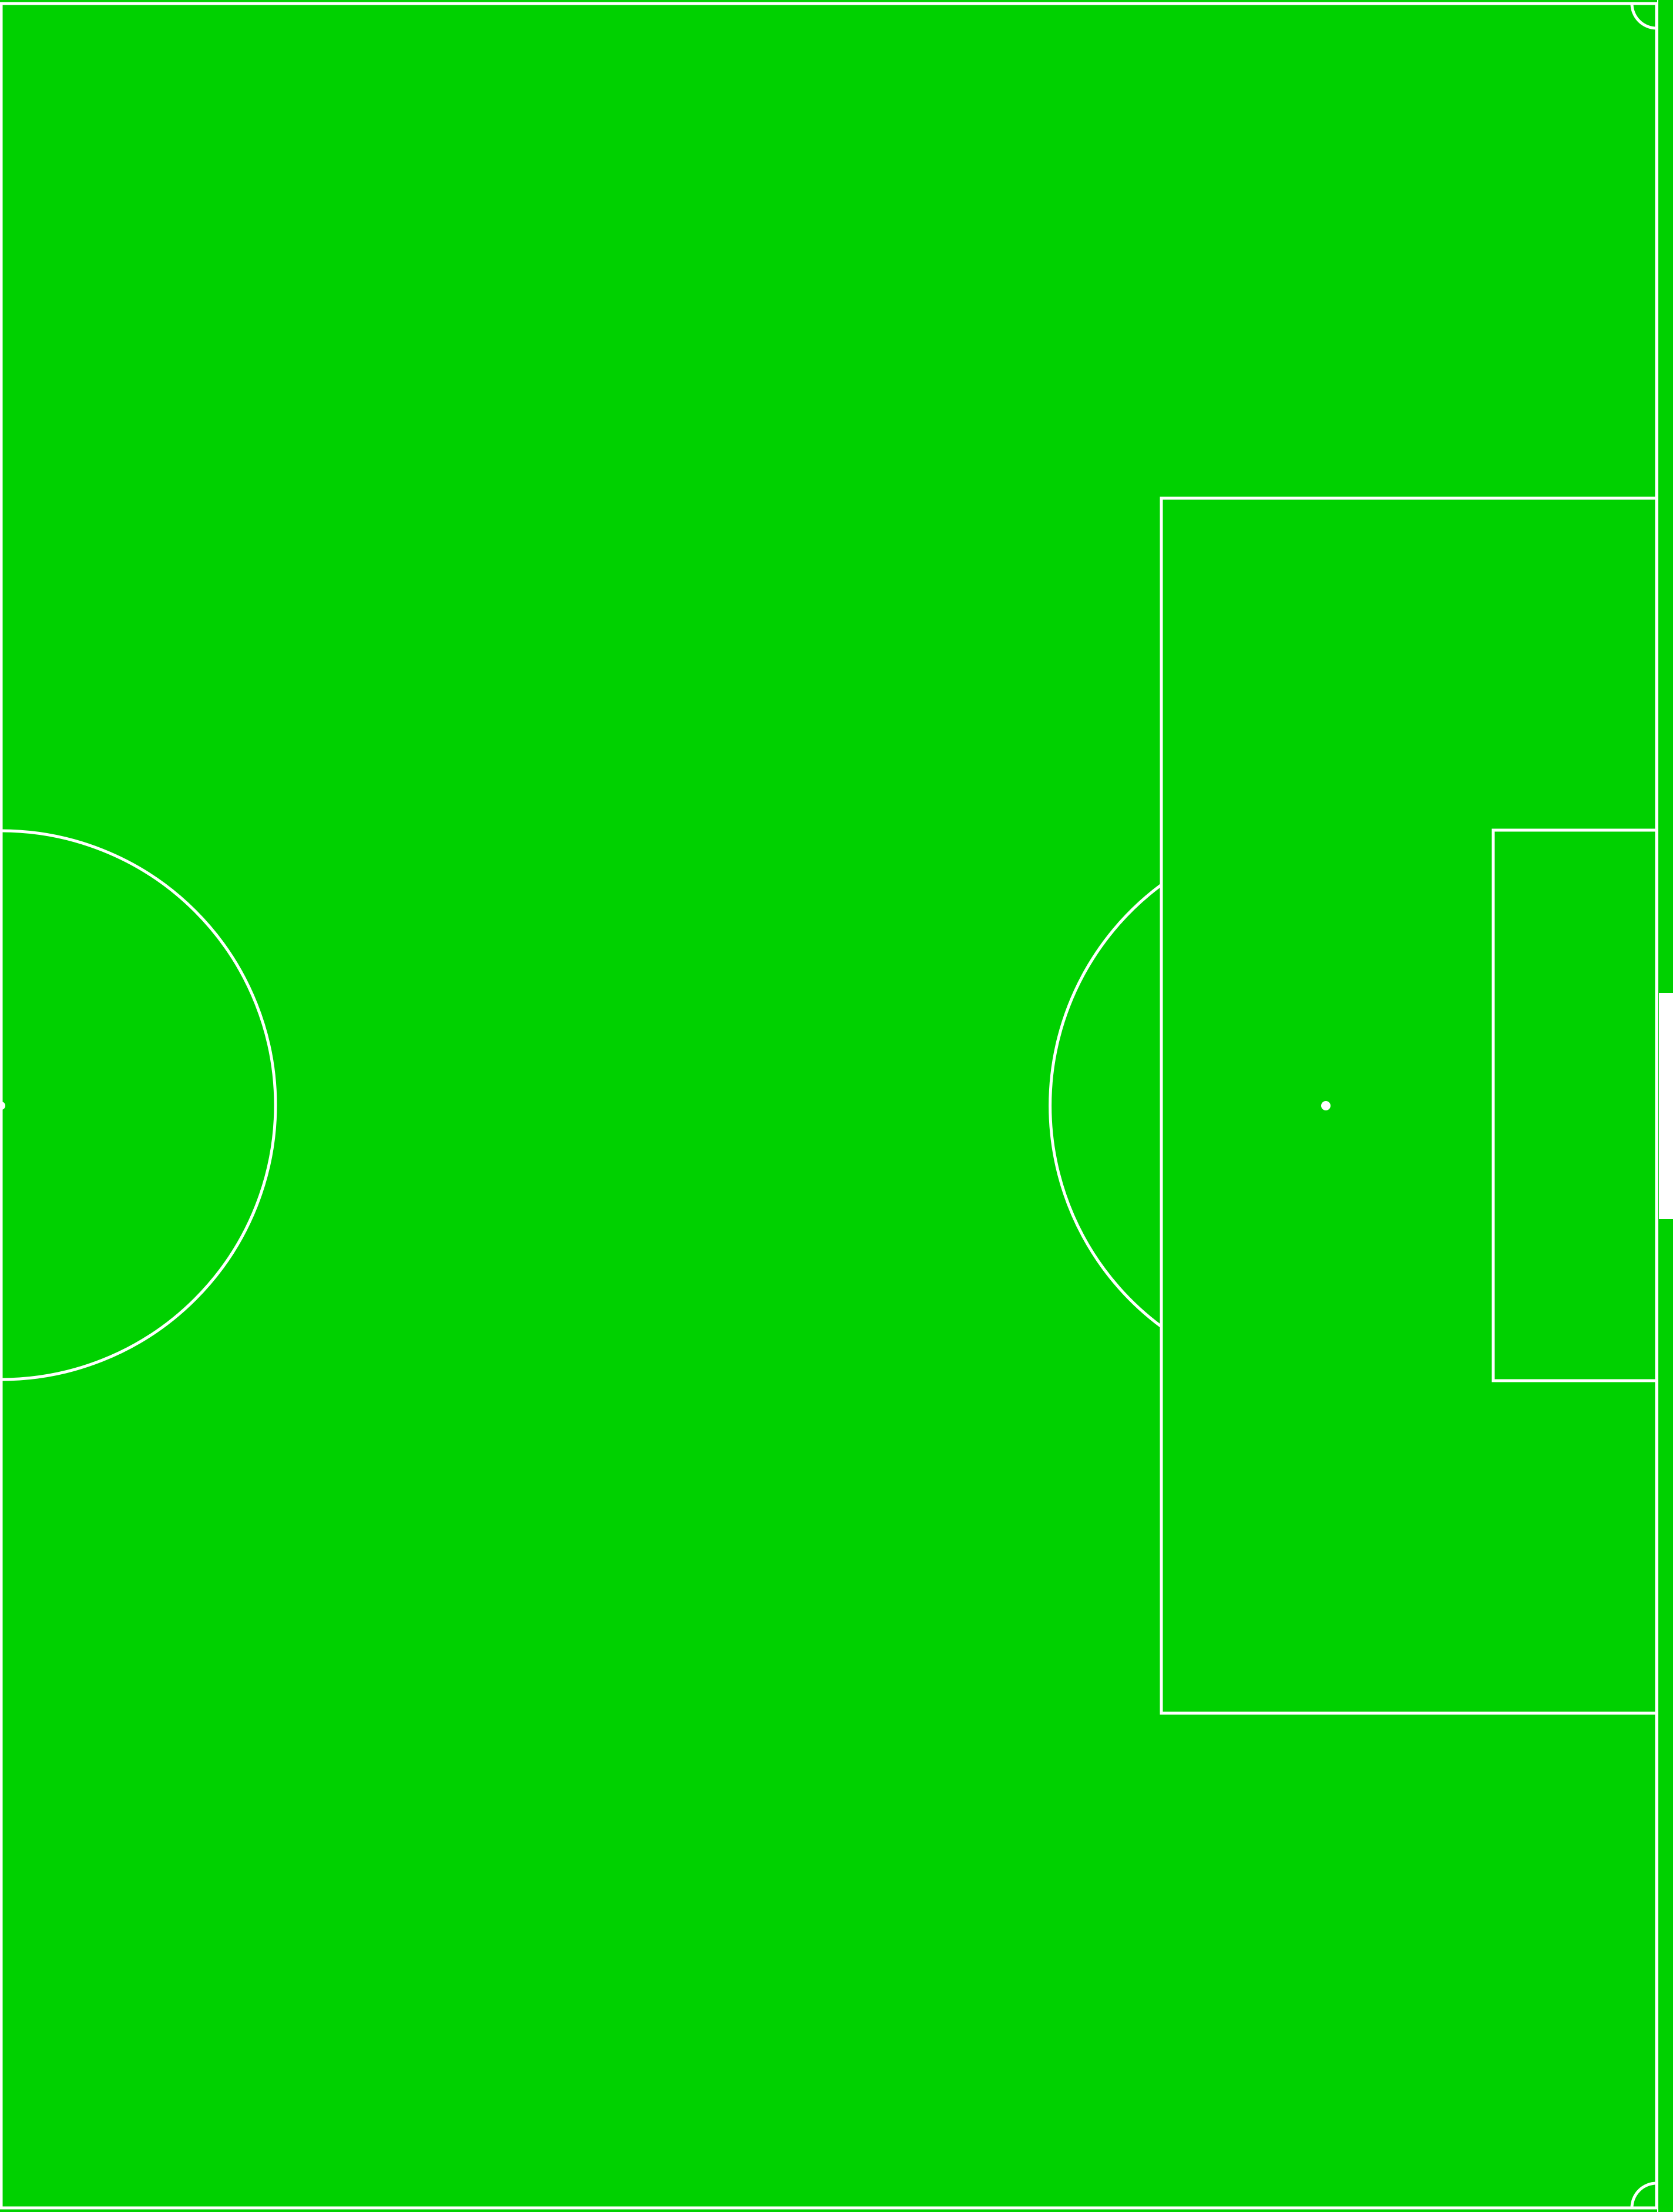 Image resolution: width=1673 pixels, height=2212 pixels. What do you see at coordinates (1574, 1105) in the screenshot?
I see `goal-area` at bounding box center [1574, 1105].